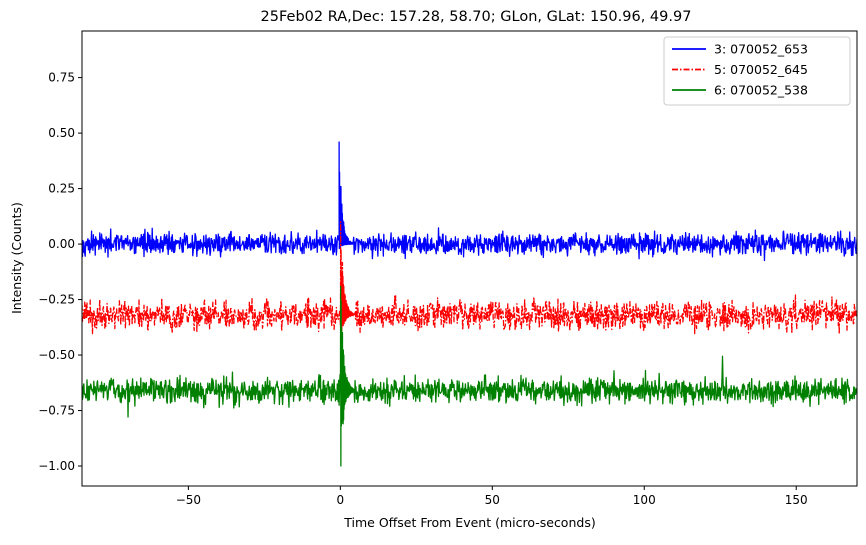  What do you see at coordinates (796, 500) in the screenshot?
I see `x-tick-label: 150` at bounding box center [796, 500].